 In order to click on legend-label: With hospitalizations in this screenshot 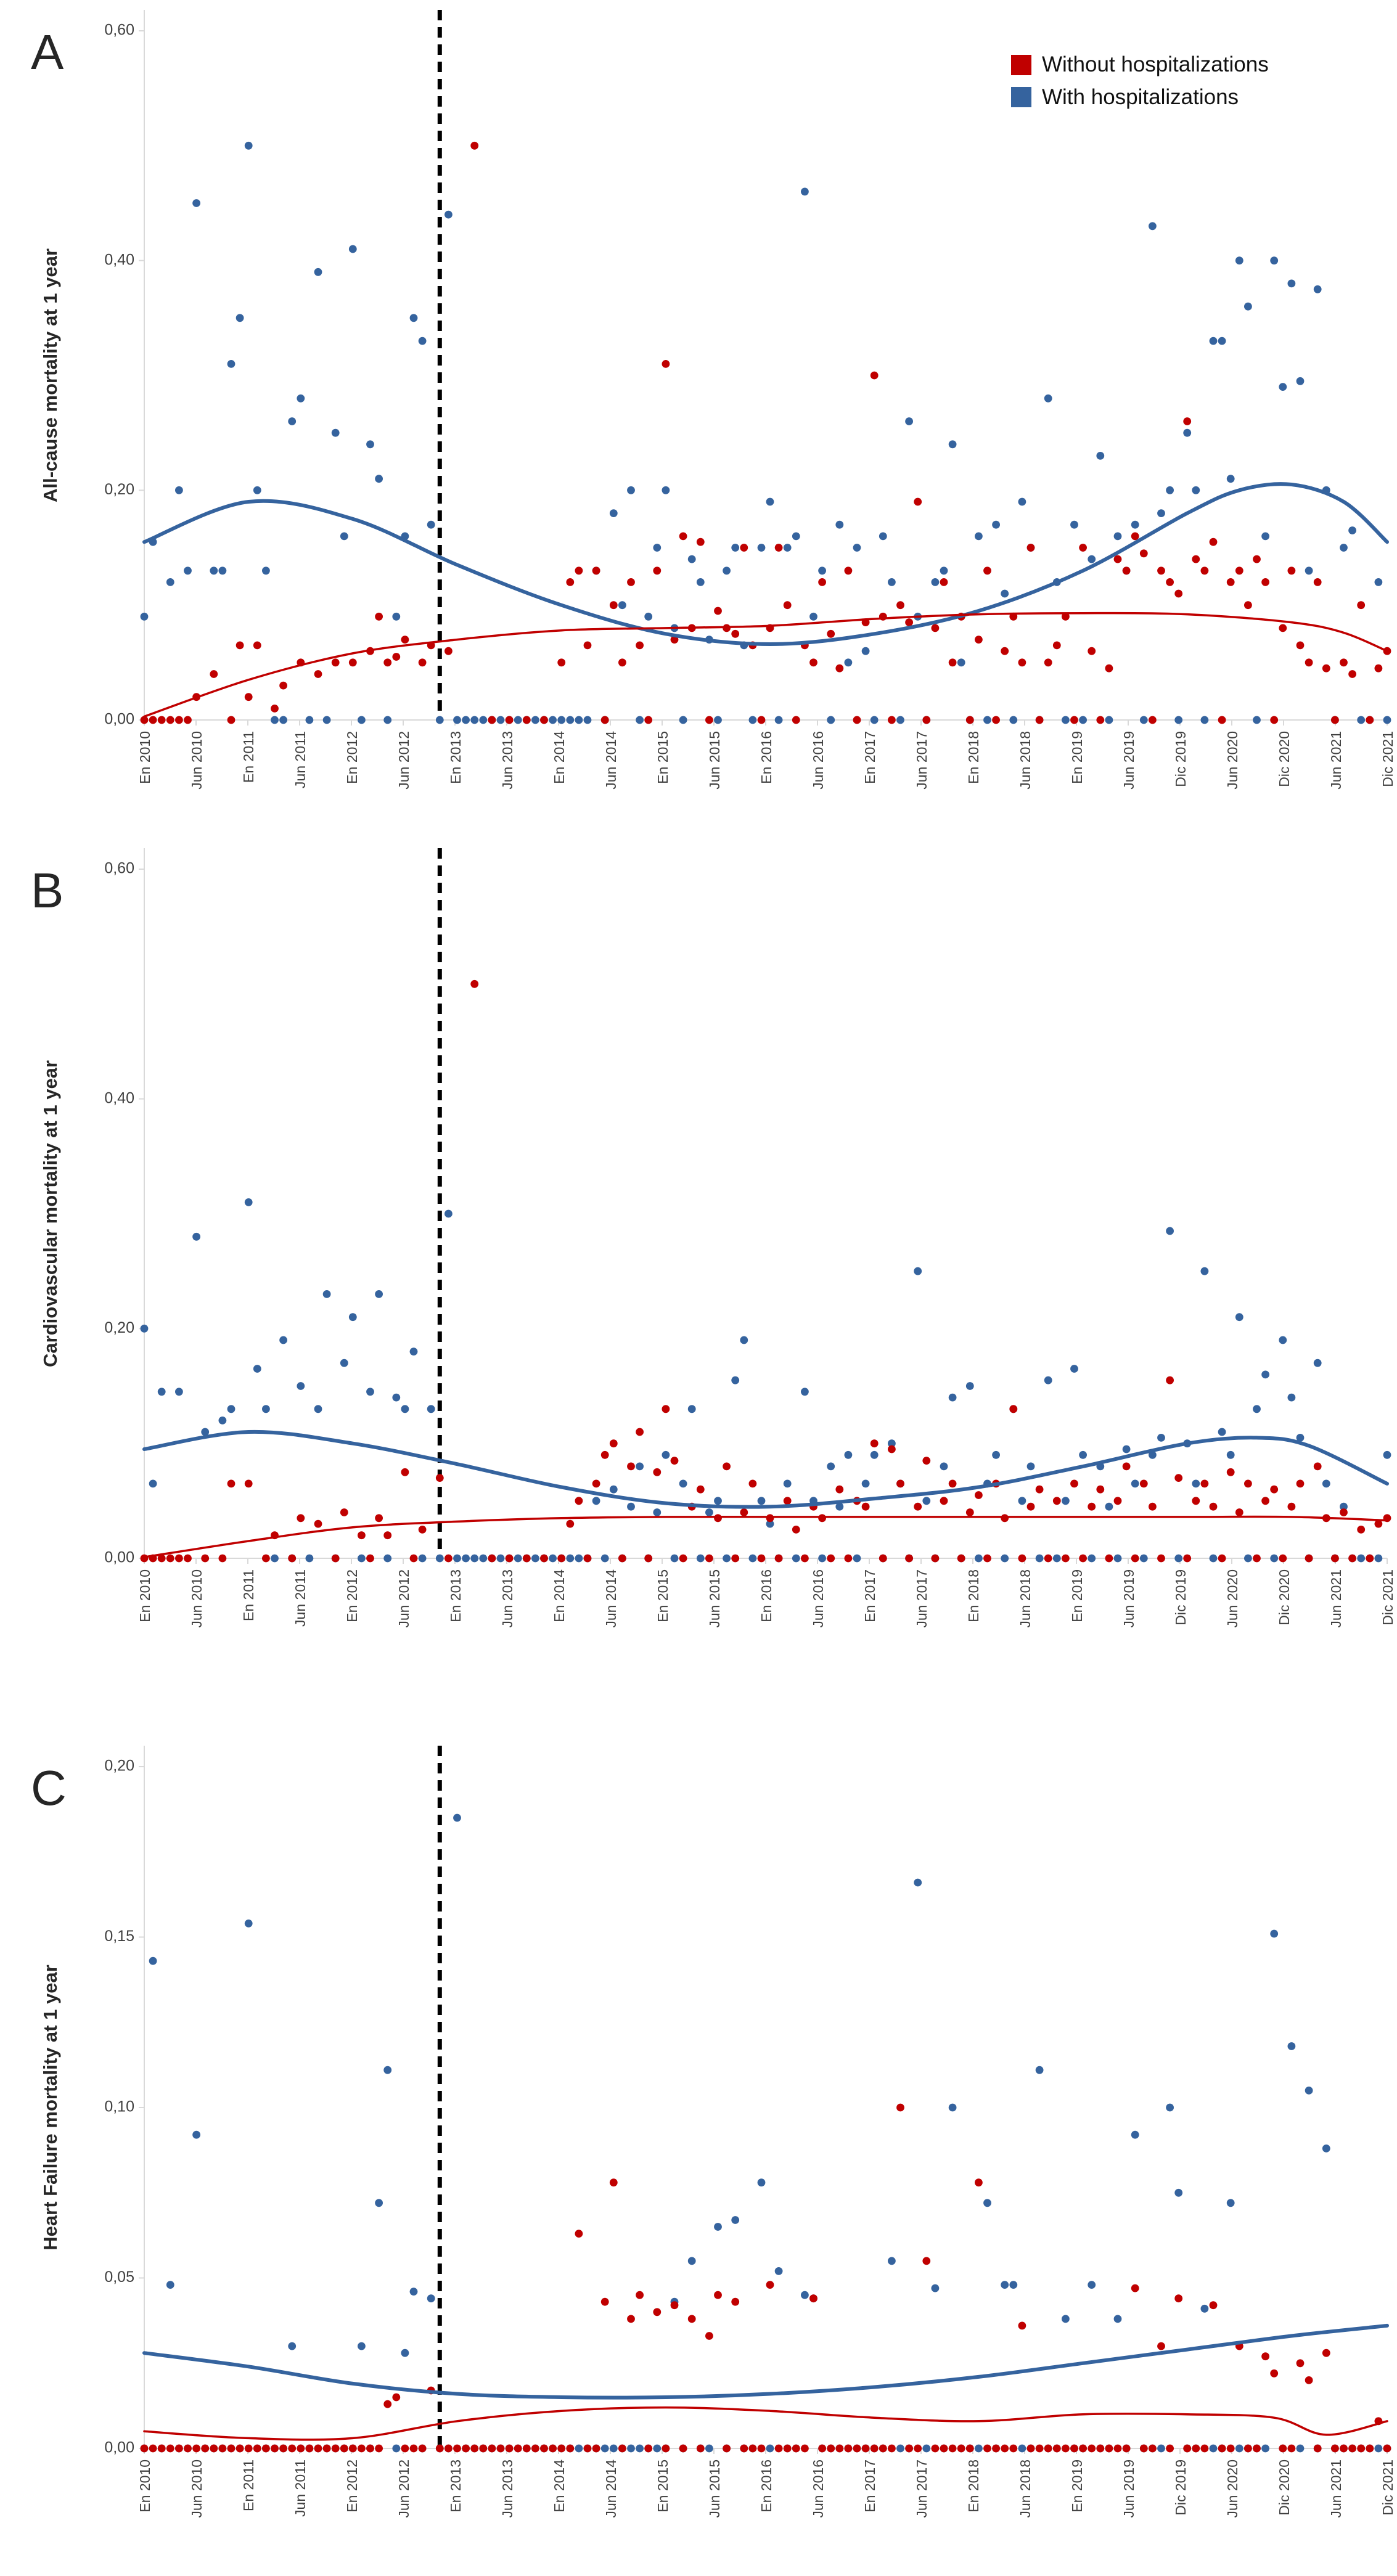, I will do `click(1140, 96)`.